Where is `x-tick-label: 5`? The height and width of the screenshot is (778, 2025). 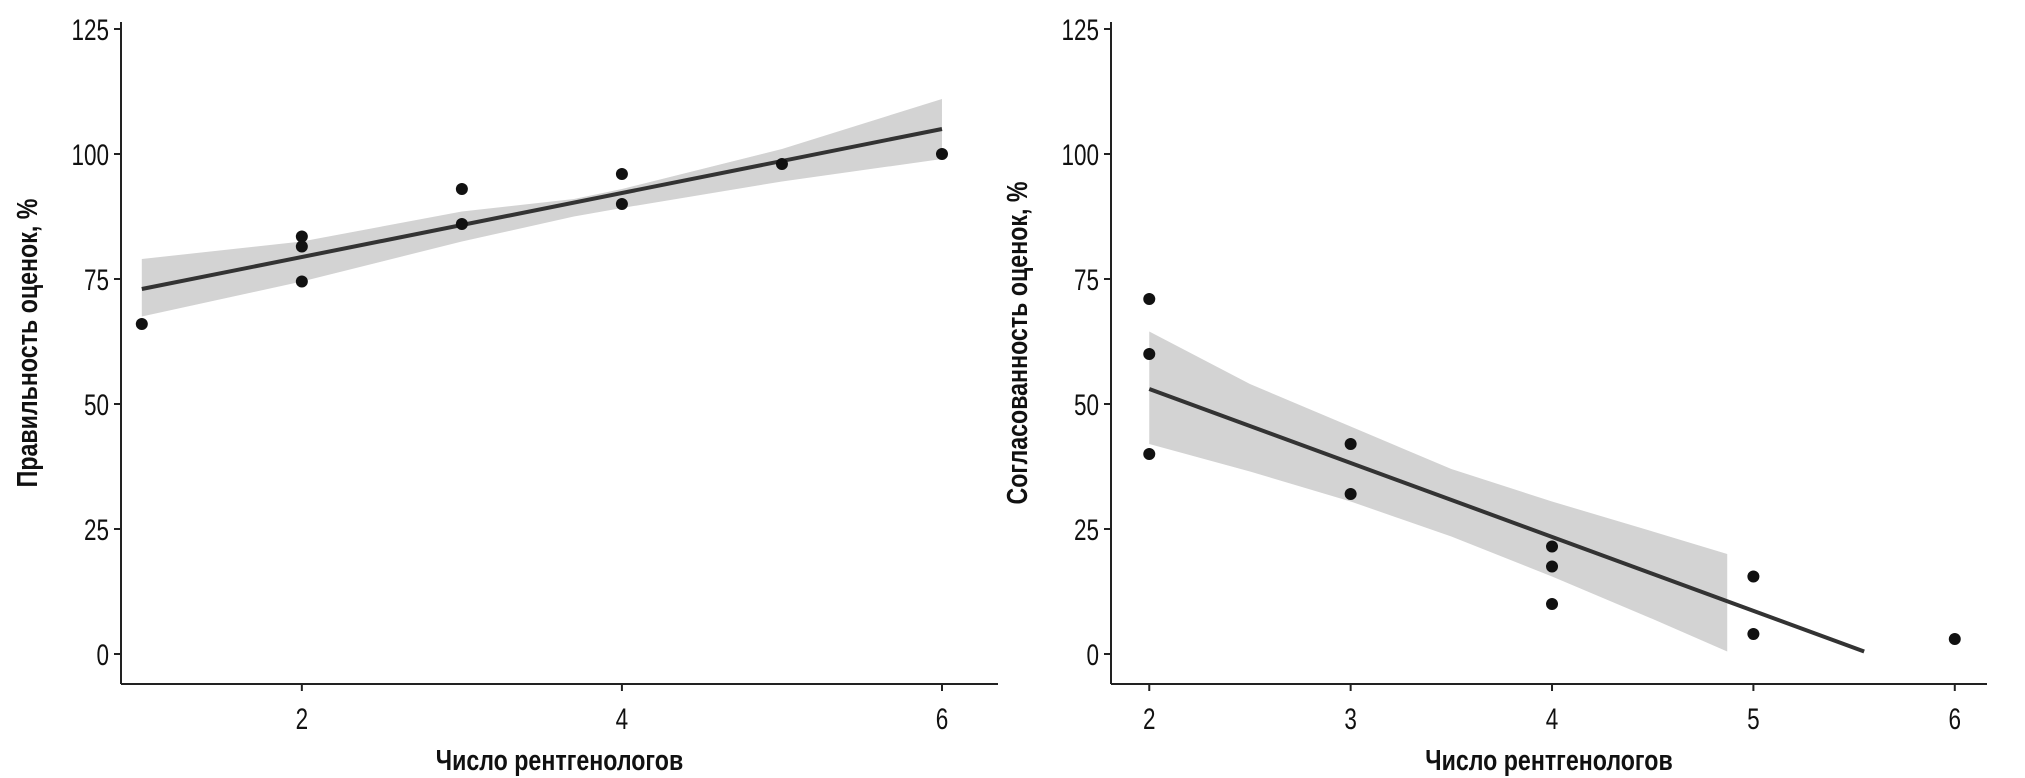
x-tick-label: 5 is located at coordinates (1753, 719).